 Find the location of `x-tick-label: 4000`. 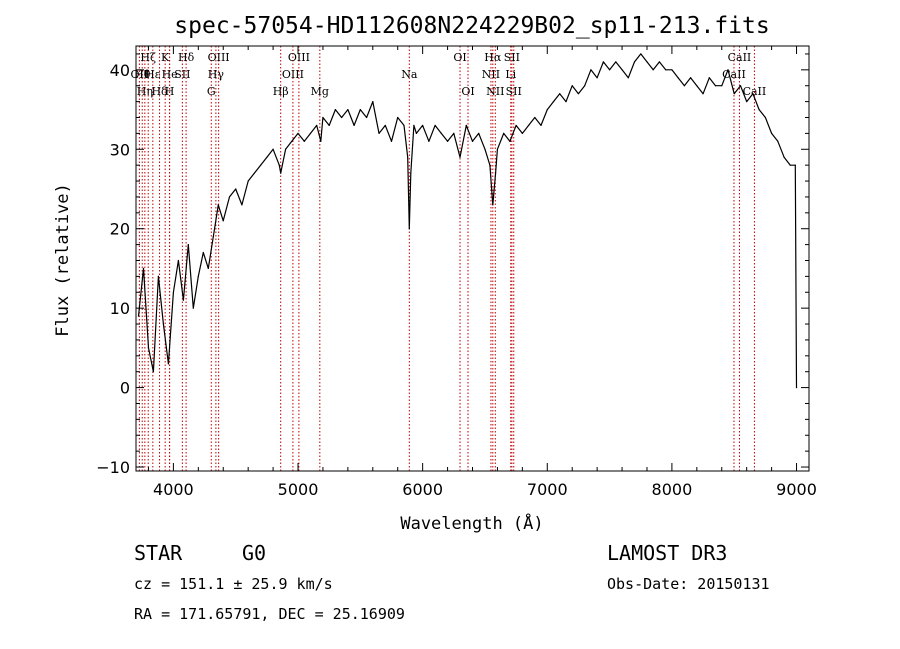

x-tick-label: 4000 is located at coordinates (173, 489).